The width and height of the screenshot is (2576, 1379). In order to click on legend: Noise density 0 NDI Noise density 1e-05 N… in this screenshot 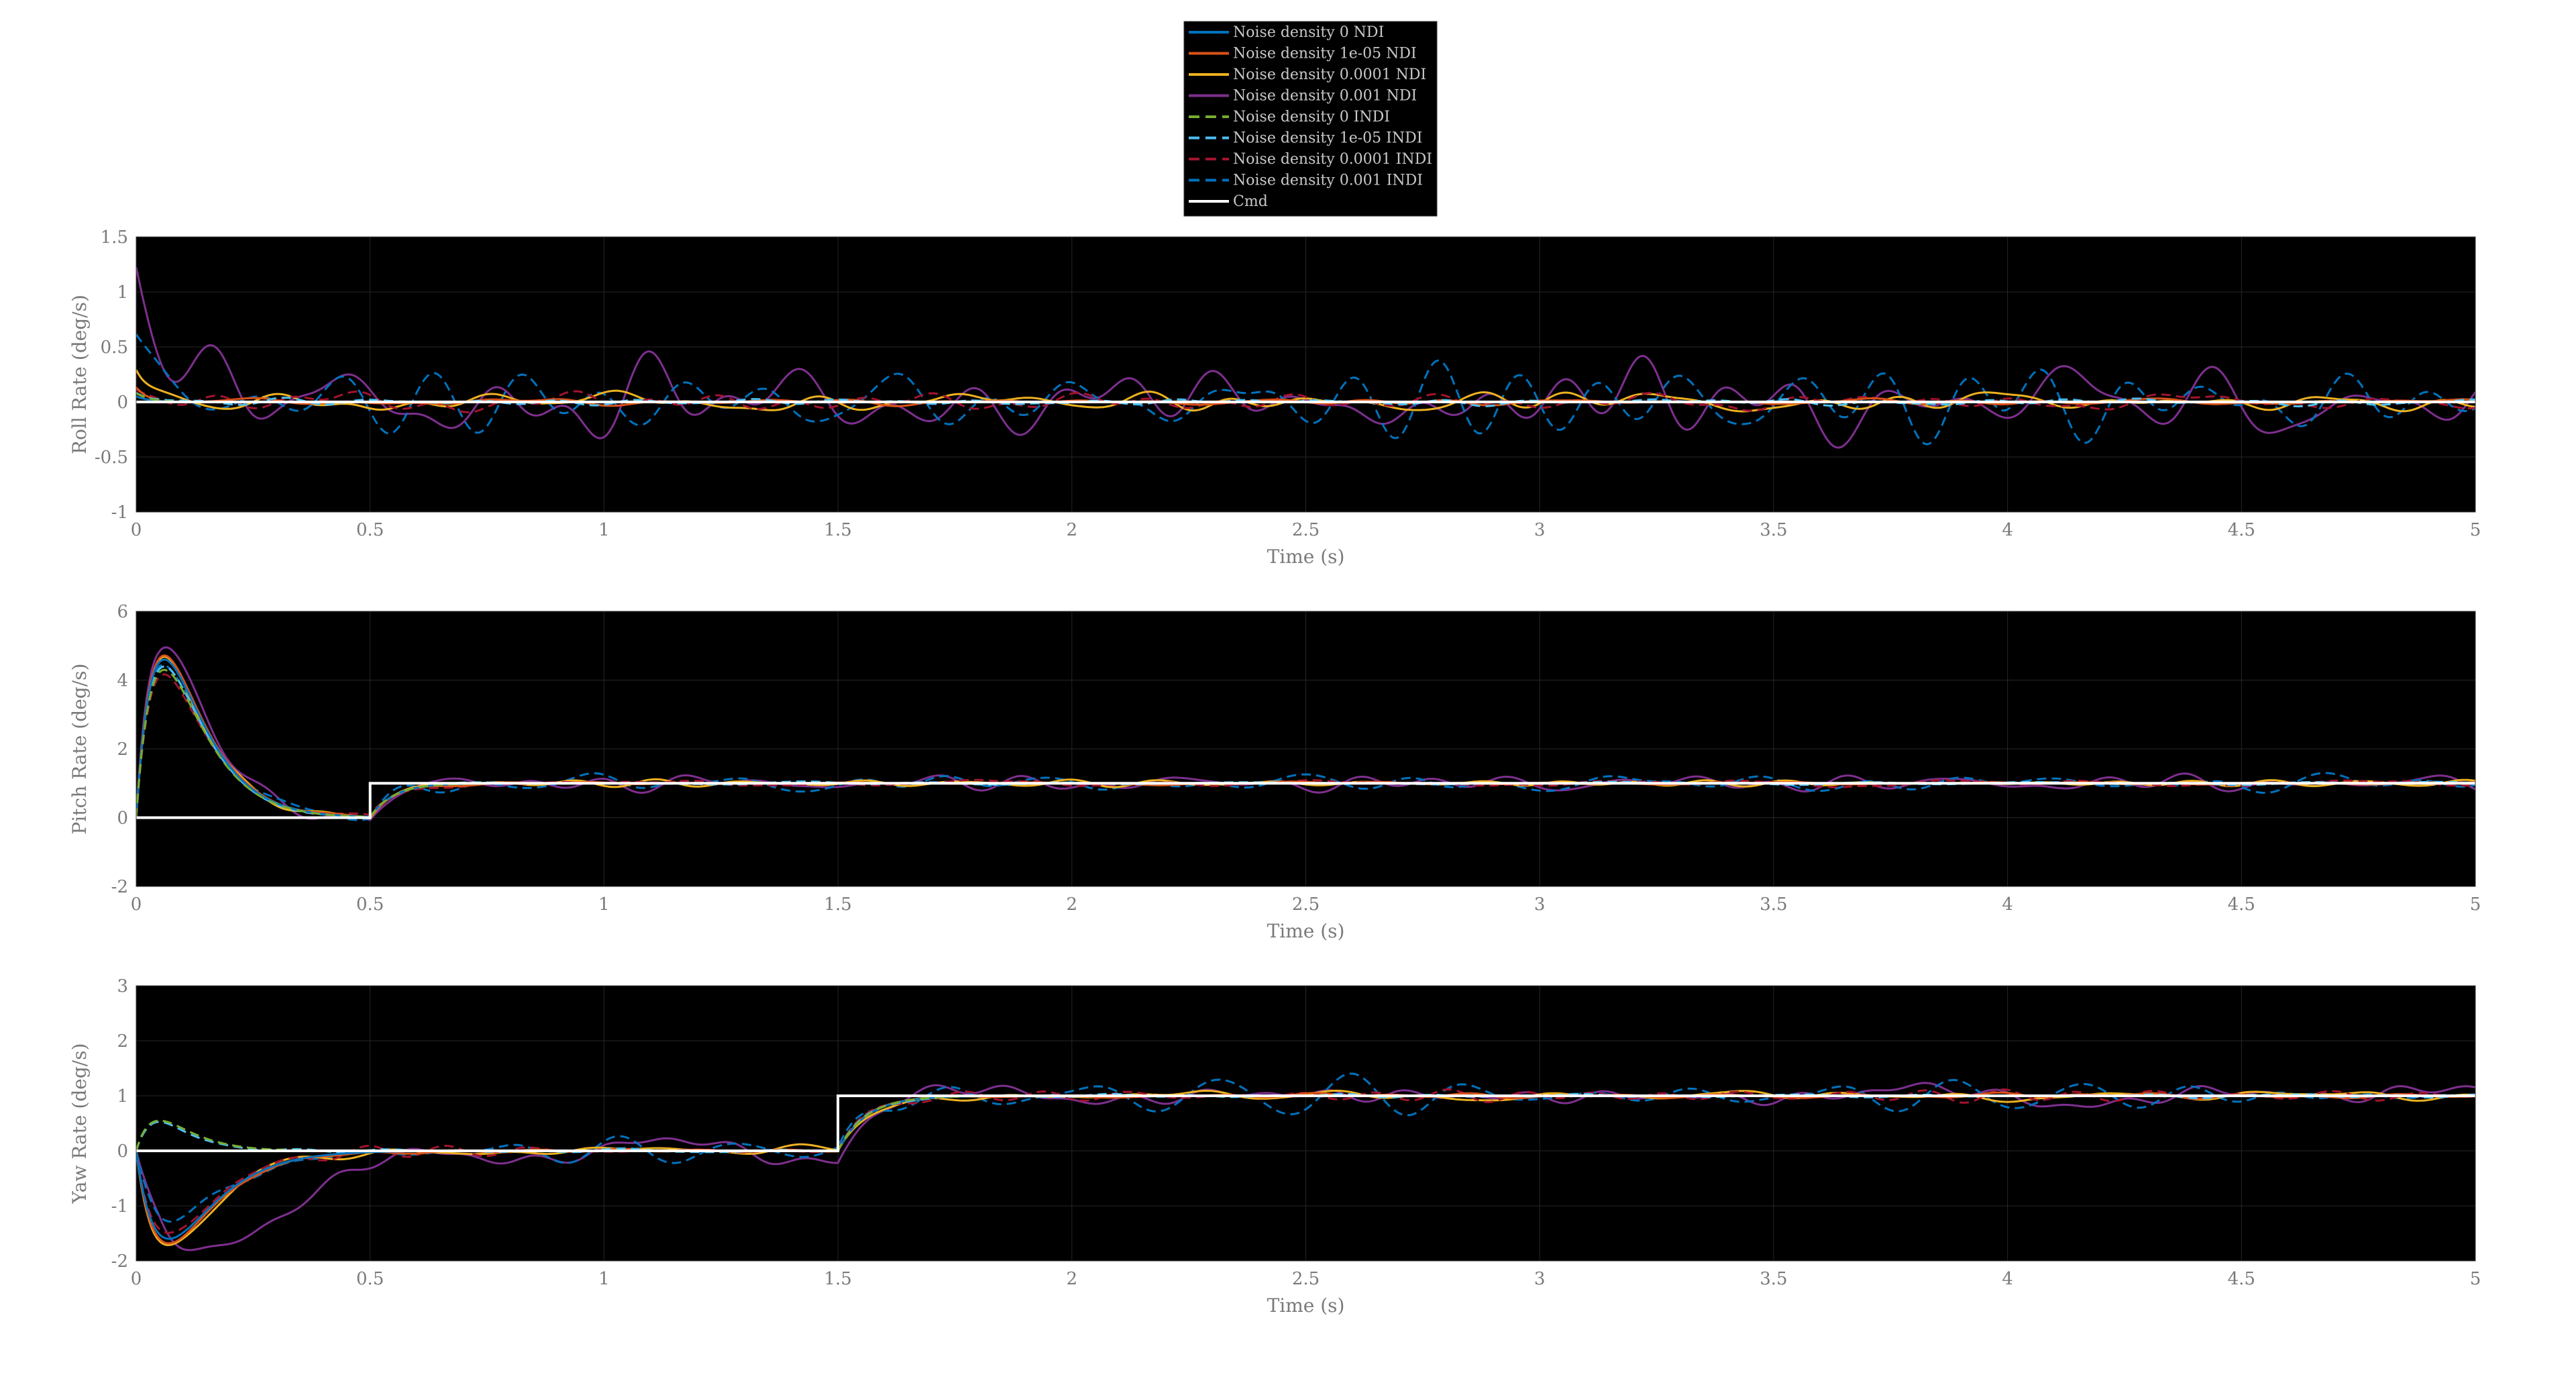, I will do `click(1310, 119)`.